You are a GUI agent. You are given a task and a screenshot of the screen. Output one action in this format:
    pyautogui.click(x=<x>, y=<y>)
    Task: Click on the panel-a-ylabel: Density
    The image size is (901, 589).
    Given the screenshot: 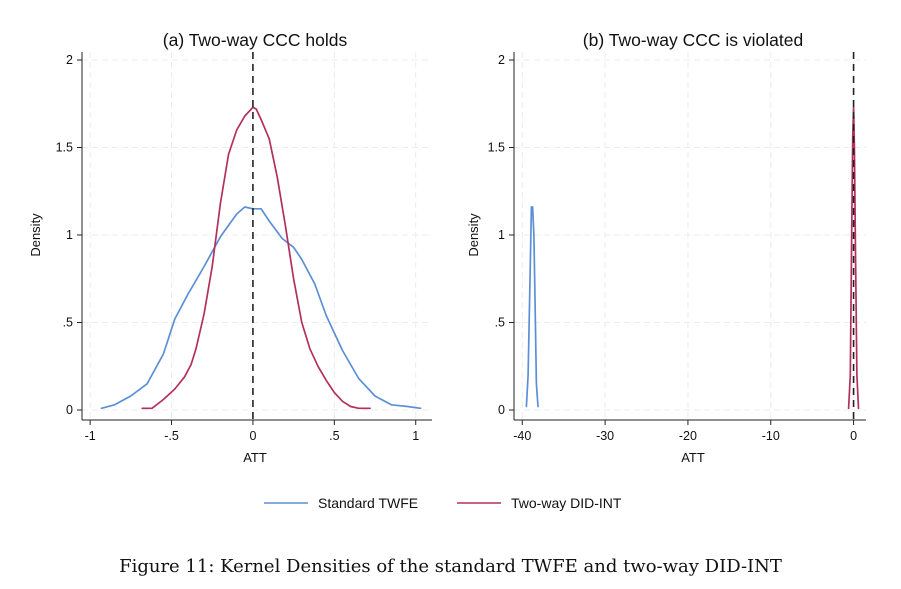 What is the action you would take?
    pyautogui.click(x=35, y=235)
    